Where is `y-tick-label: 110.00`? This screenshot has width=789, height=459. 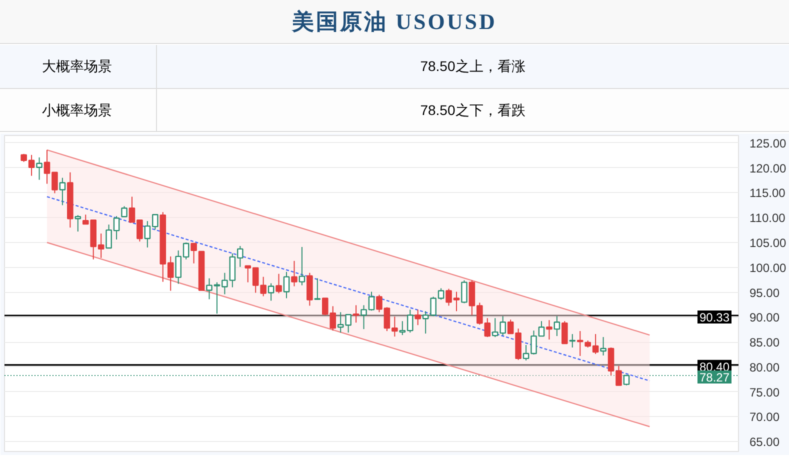 y-tick-label: 110.00 is located at coordinates (768, 218).